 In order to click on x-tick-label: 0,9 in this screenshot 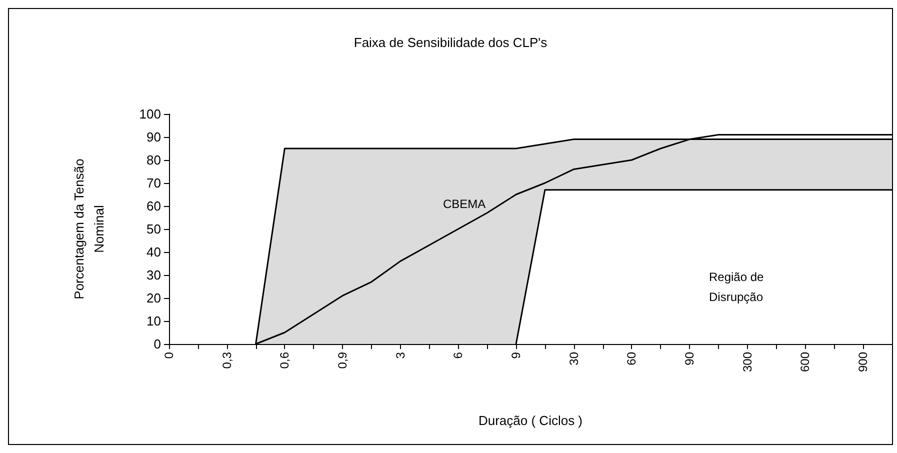, I will do `click(343, 360)`.